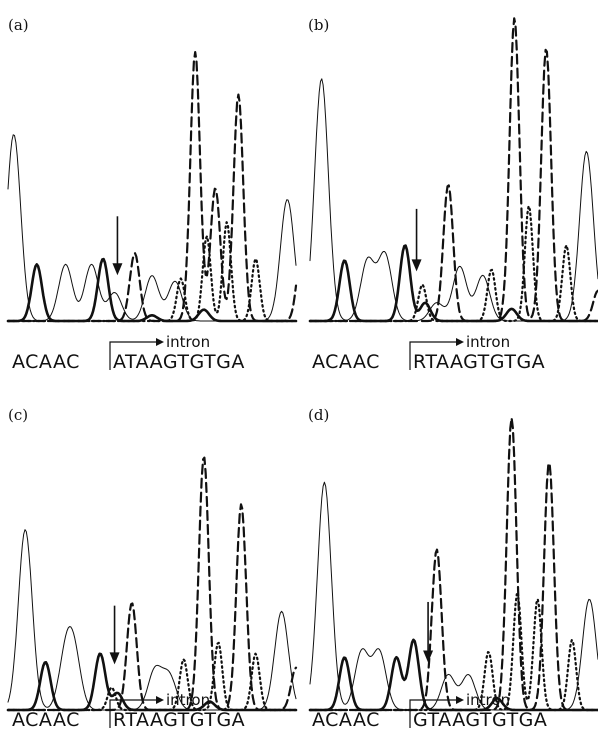 This screenshot has height=729, width=598. I want to click on trace-thin, so click(152, 228).